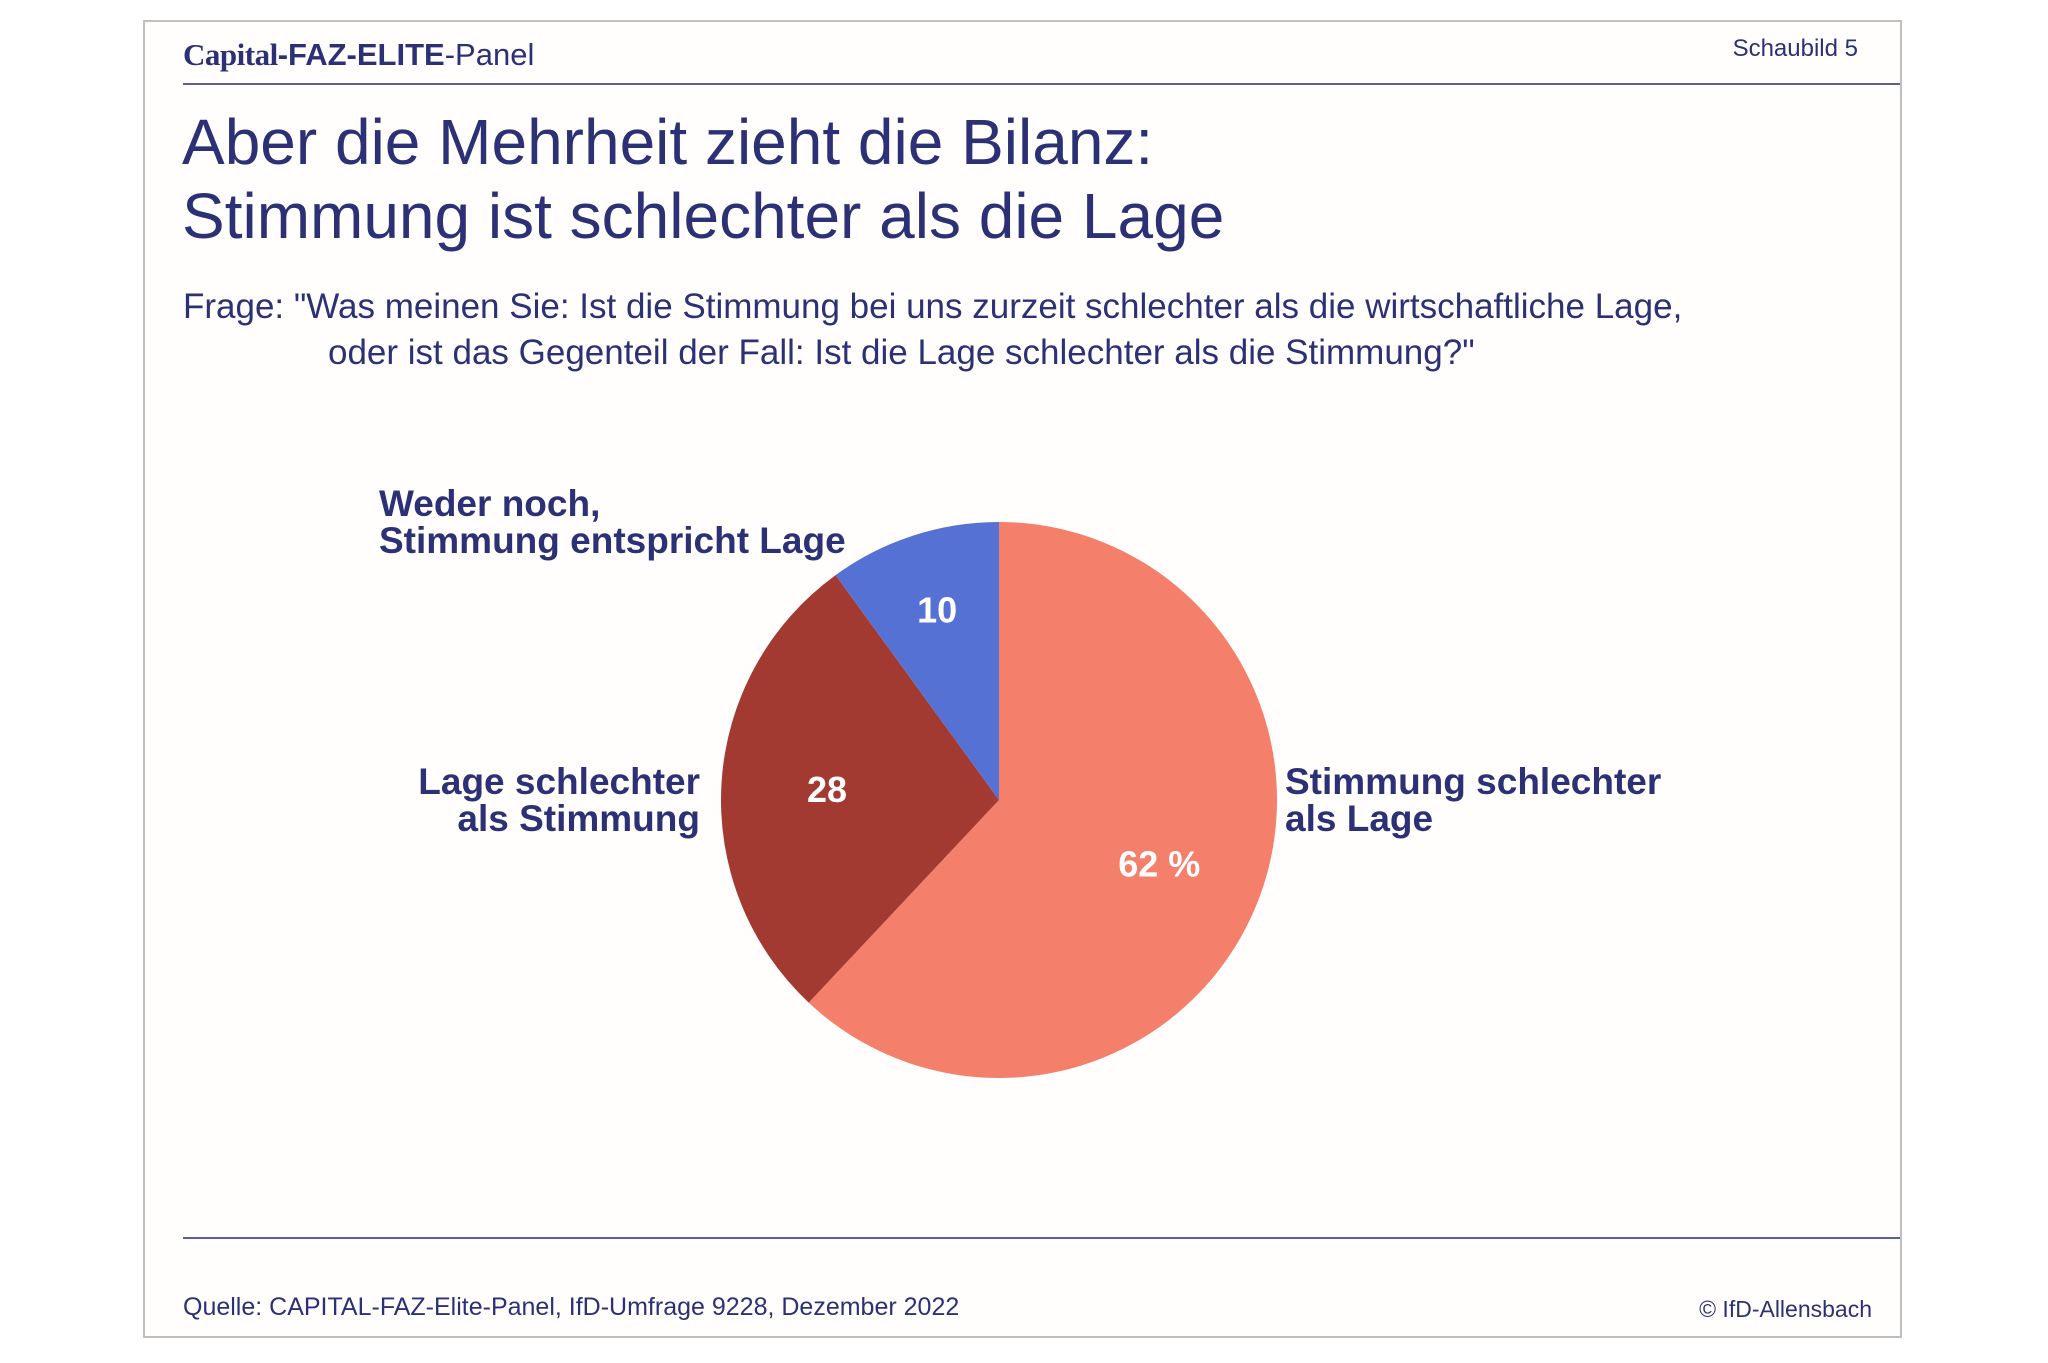 The width and height of the screenshot is (2048, 1363). I want to click on footer-divider, so click(1041, 1238).